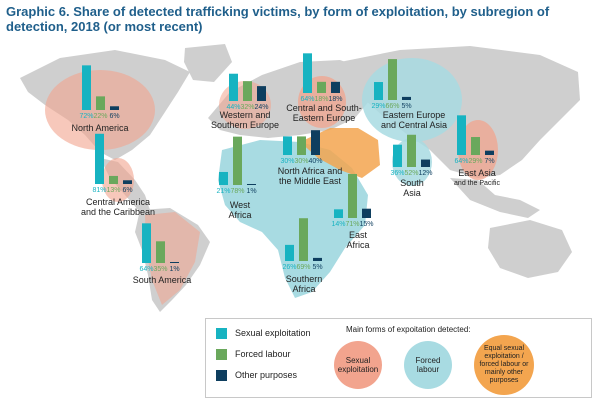 The height and width of the screenshot is (400, 600). What do you see at coordinates (100, 116) in the screenshot?
I see `data-label-north-america-forced: 22%` at bounding box center [100, 116].